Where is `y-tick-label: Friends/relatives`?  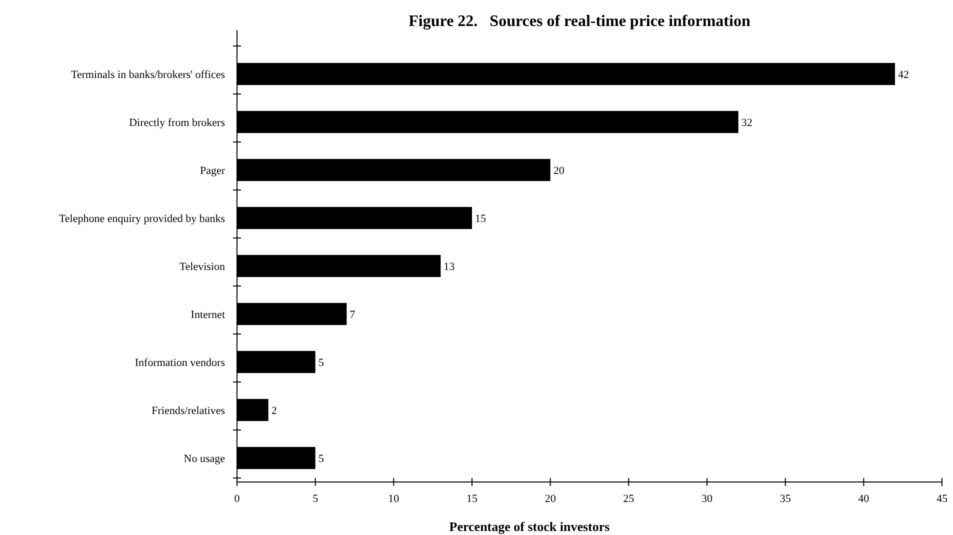 y-tick-label: Friends/relatives is located at coordinates (188, 410).